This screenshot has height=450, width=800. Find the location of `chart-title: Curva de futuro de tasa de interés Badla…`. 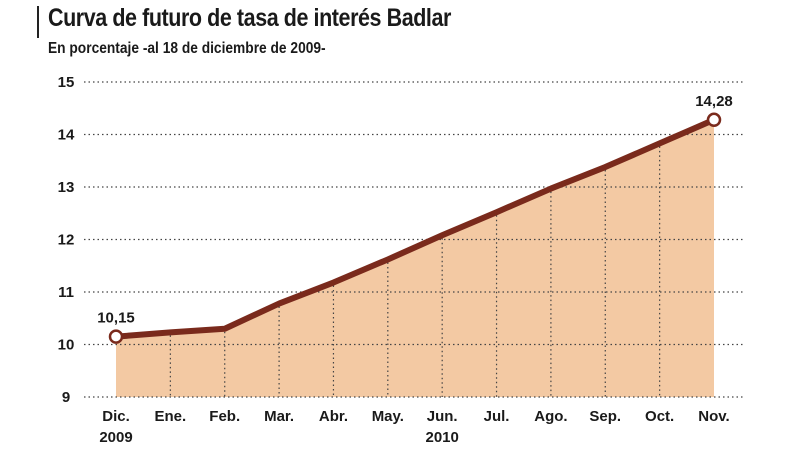

chart-title: Curva de futuro de tasa de interés Badla… is located at coordinates (249, 18).